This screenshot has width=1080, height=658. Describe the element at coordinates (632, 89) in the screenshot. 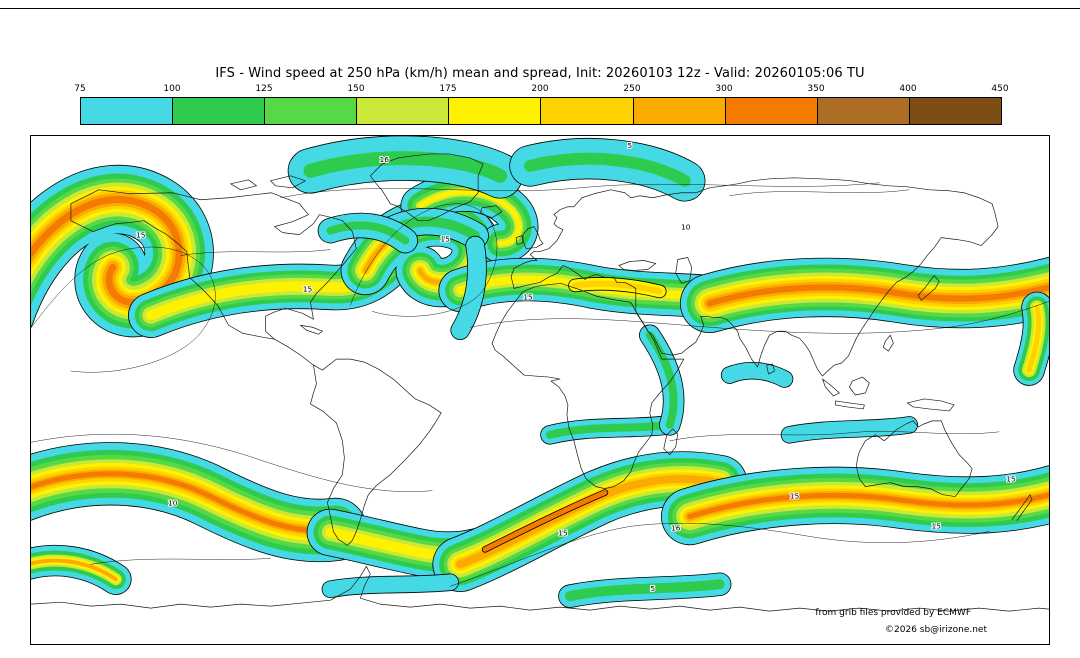

I see `colorbar-tick-label: 250` at that location.